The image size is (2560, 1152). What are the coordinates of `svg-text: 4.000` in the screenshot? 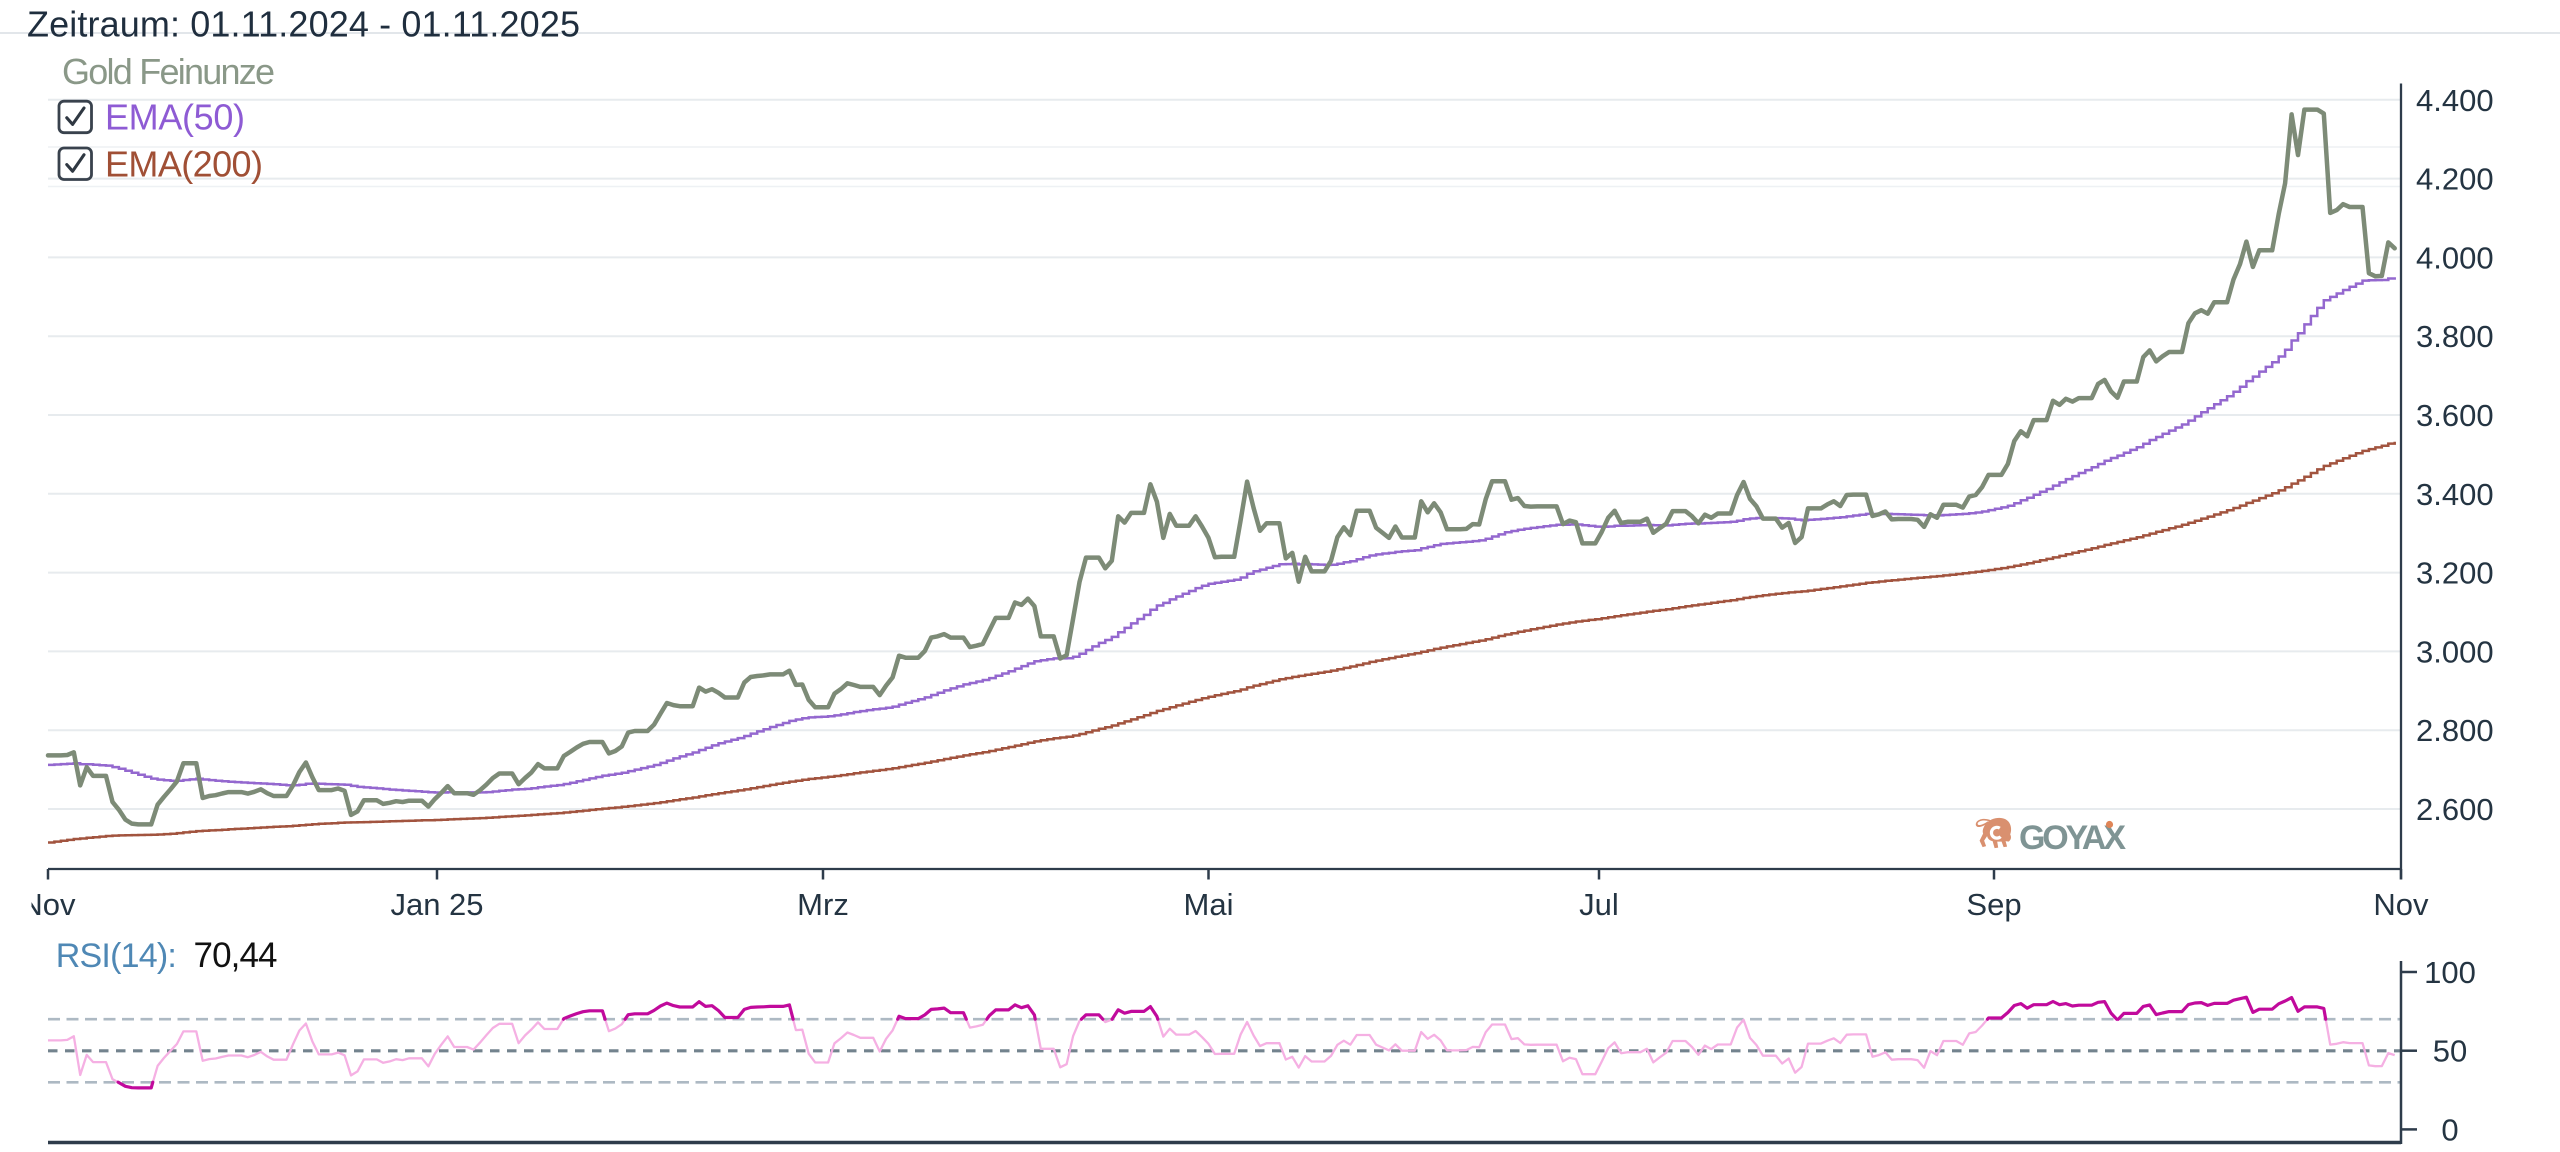 It's located at (2455, 257).